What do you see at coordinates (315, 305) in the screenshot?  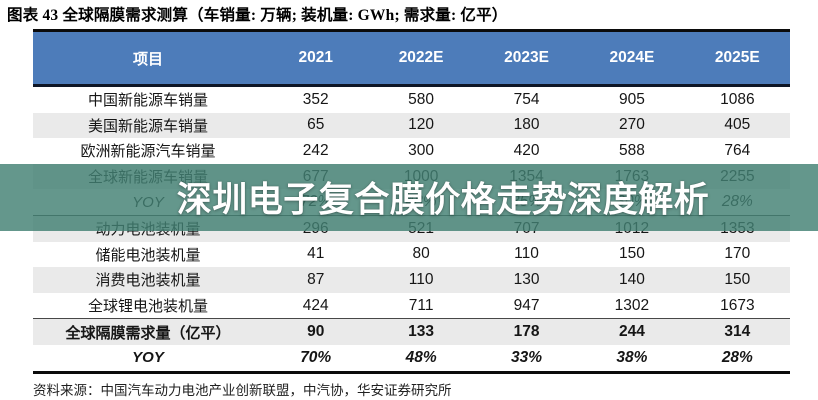 I see `row-value: 424` at bounding box center [315, 305].